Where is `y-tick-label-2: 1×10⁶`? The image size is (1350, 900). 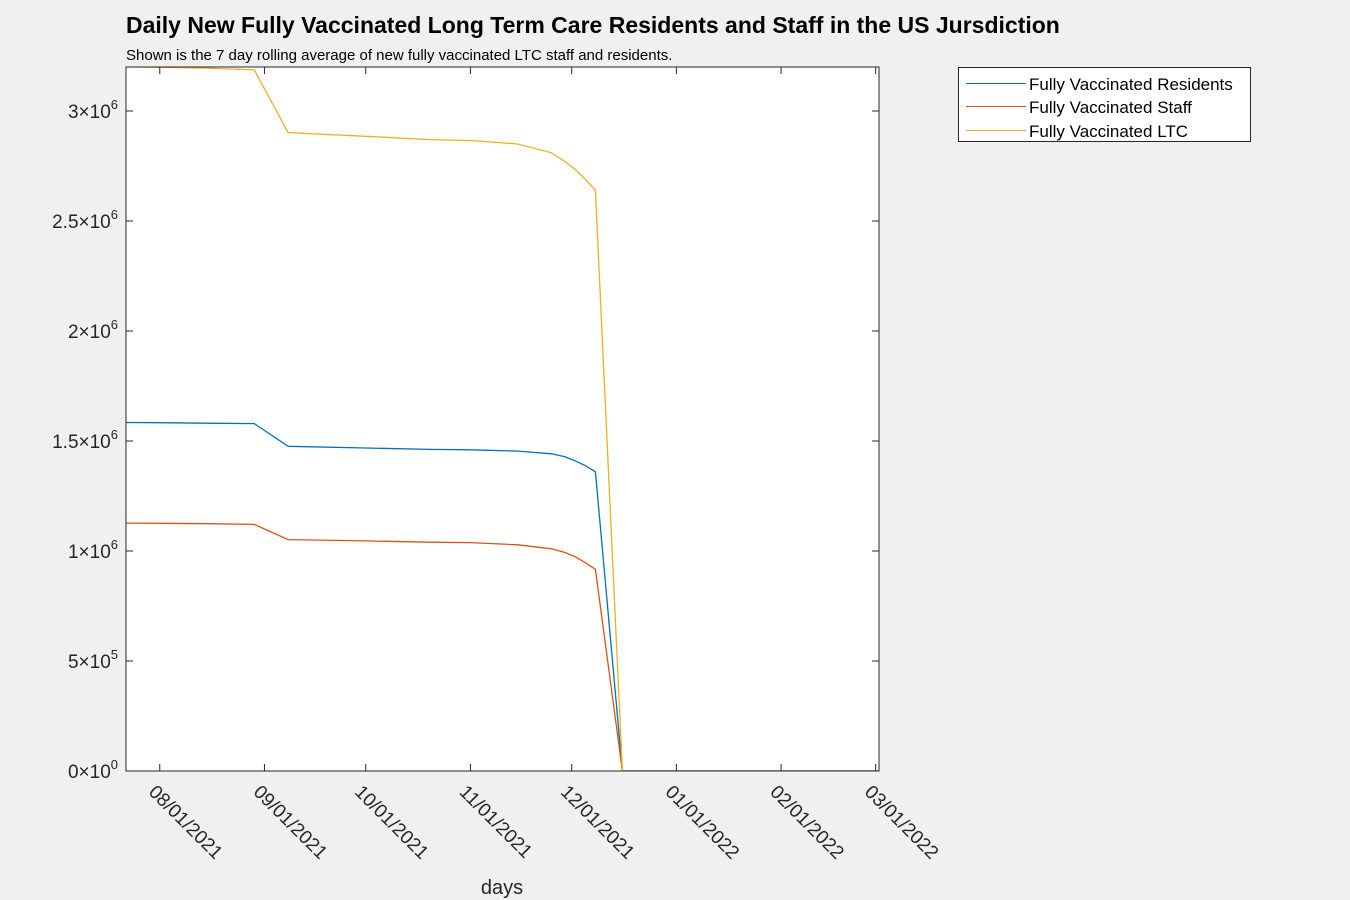
y-tick-label-2: 1×10⁶ is located at coordinates (93, 550).